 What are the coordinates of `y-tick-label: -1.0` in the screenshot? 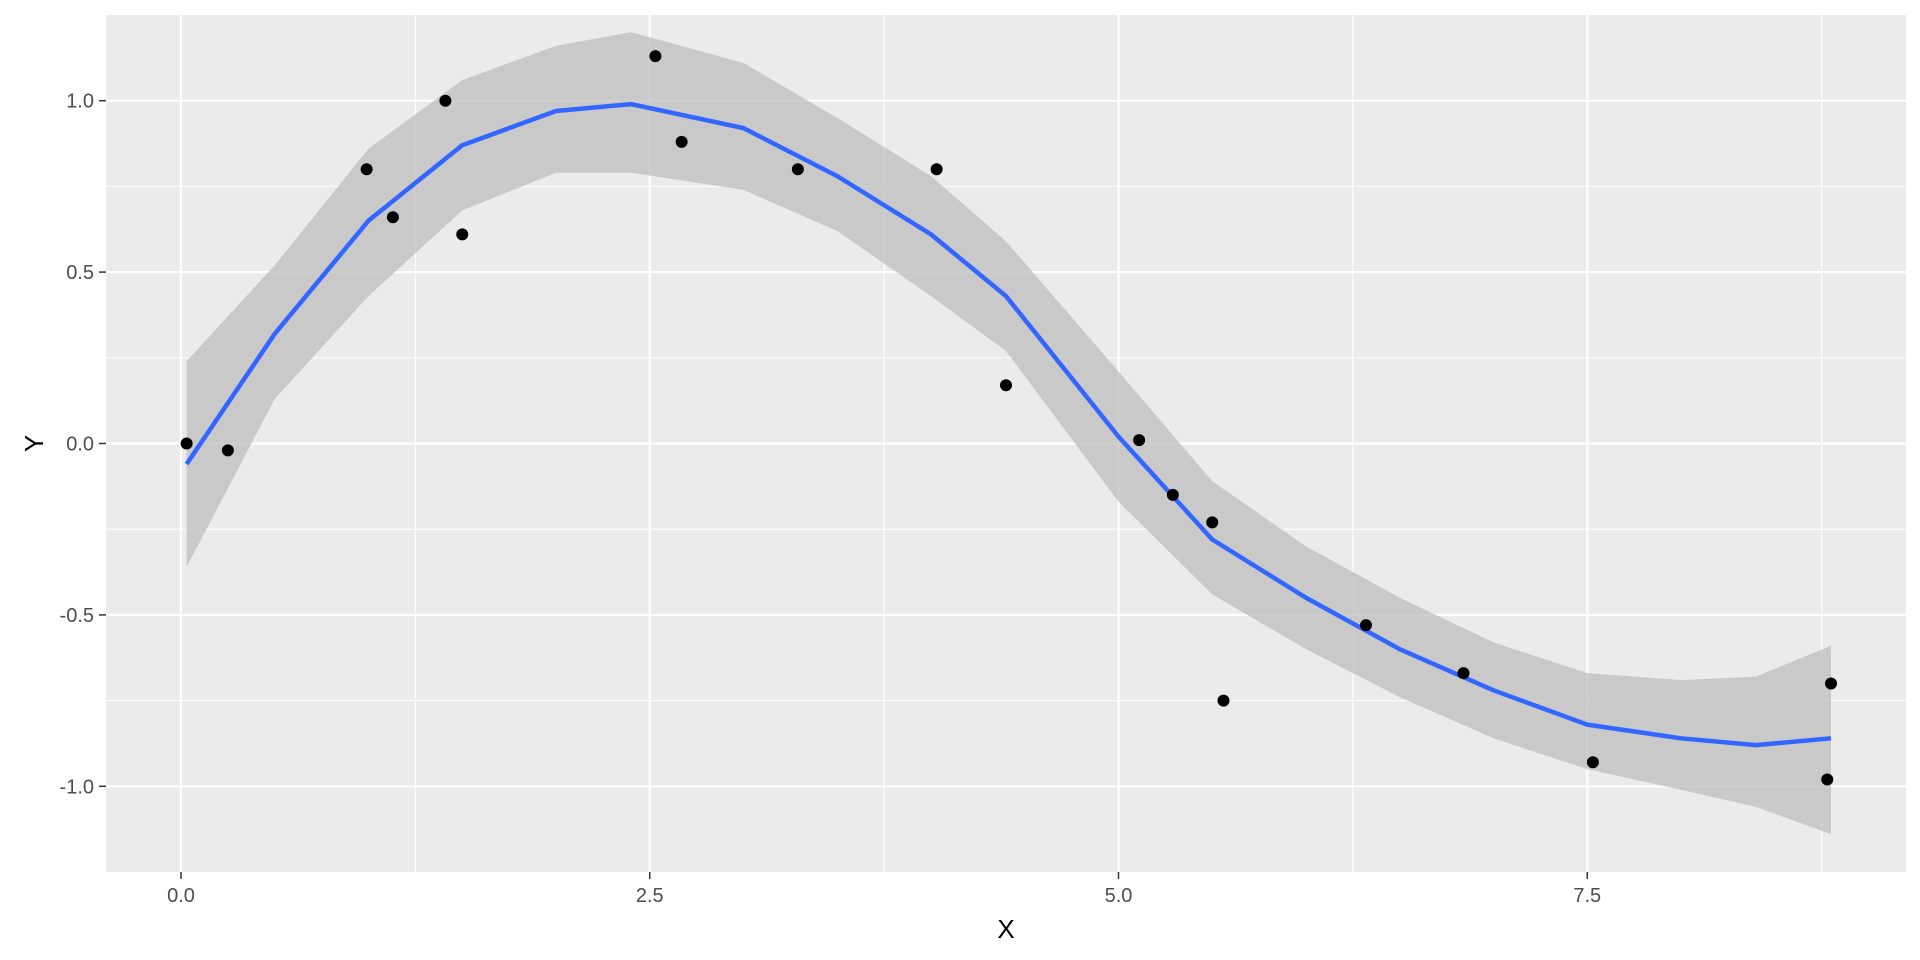 It's located at (77, 787).